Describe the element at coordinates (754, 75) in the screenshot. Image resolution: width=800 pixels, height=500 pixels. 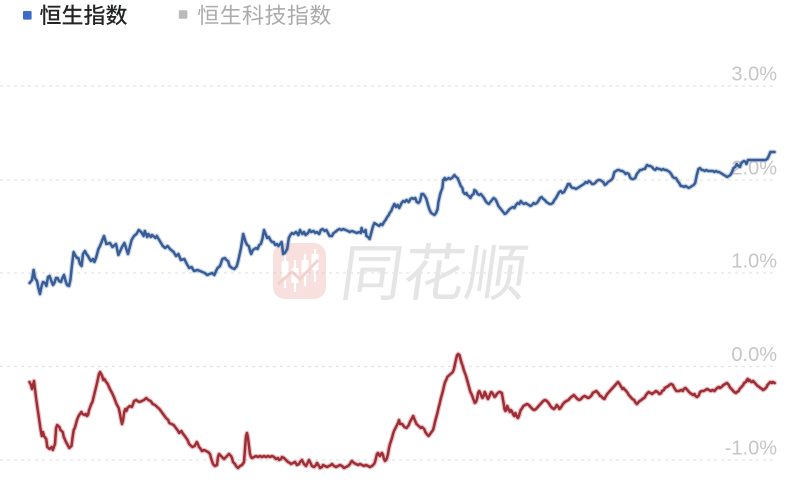
I see `svg-text: 3.0%` at that location.